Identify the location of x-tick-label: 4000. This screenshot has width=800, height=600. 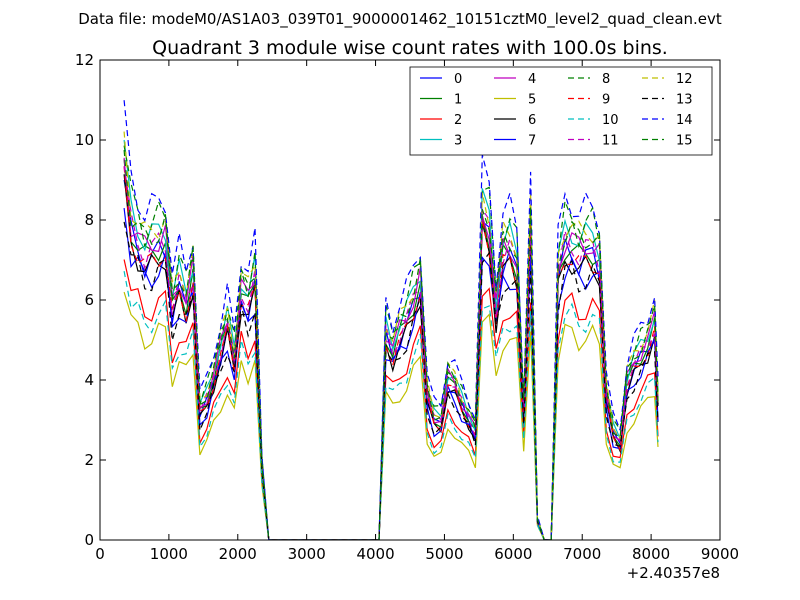
(375, 554).